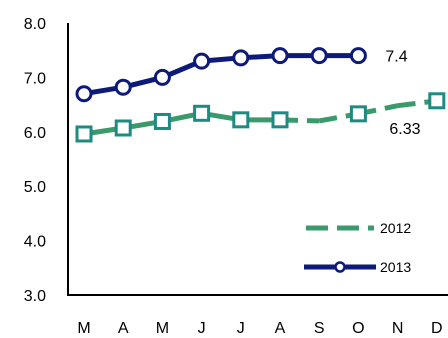 This screenshot has height=338, width=448. What do you see at coordinates (395, 267) in the screenshot?
I see `legend-label-2013: 2013` at bounding box center [395, 267].